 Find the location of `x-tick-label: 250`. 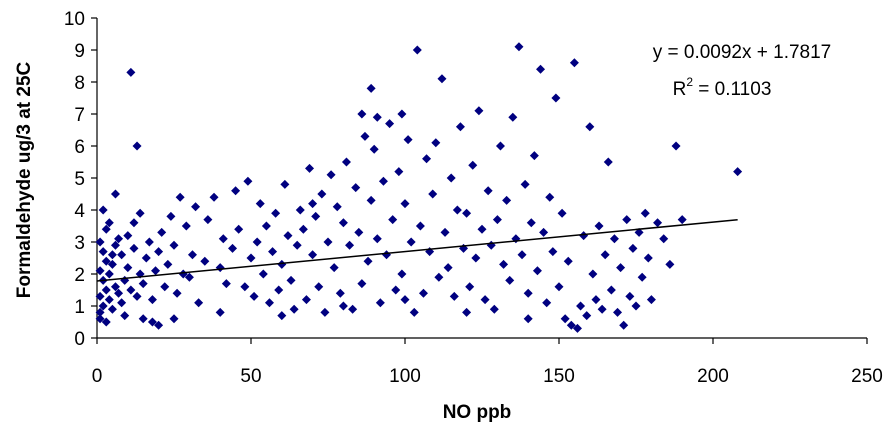

x-tick-label: 250 is located at coordinates (867, 376).